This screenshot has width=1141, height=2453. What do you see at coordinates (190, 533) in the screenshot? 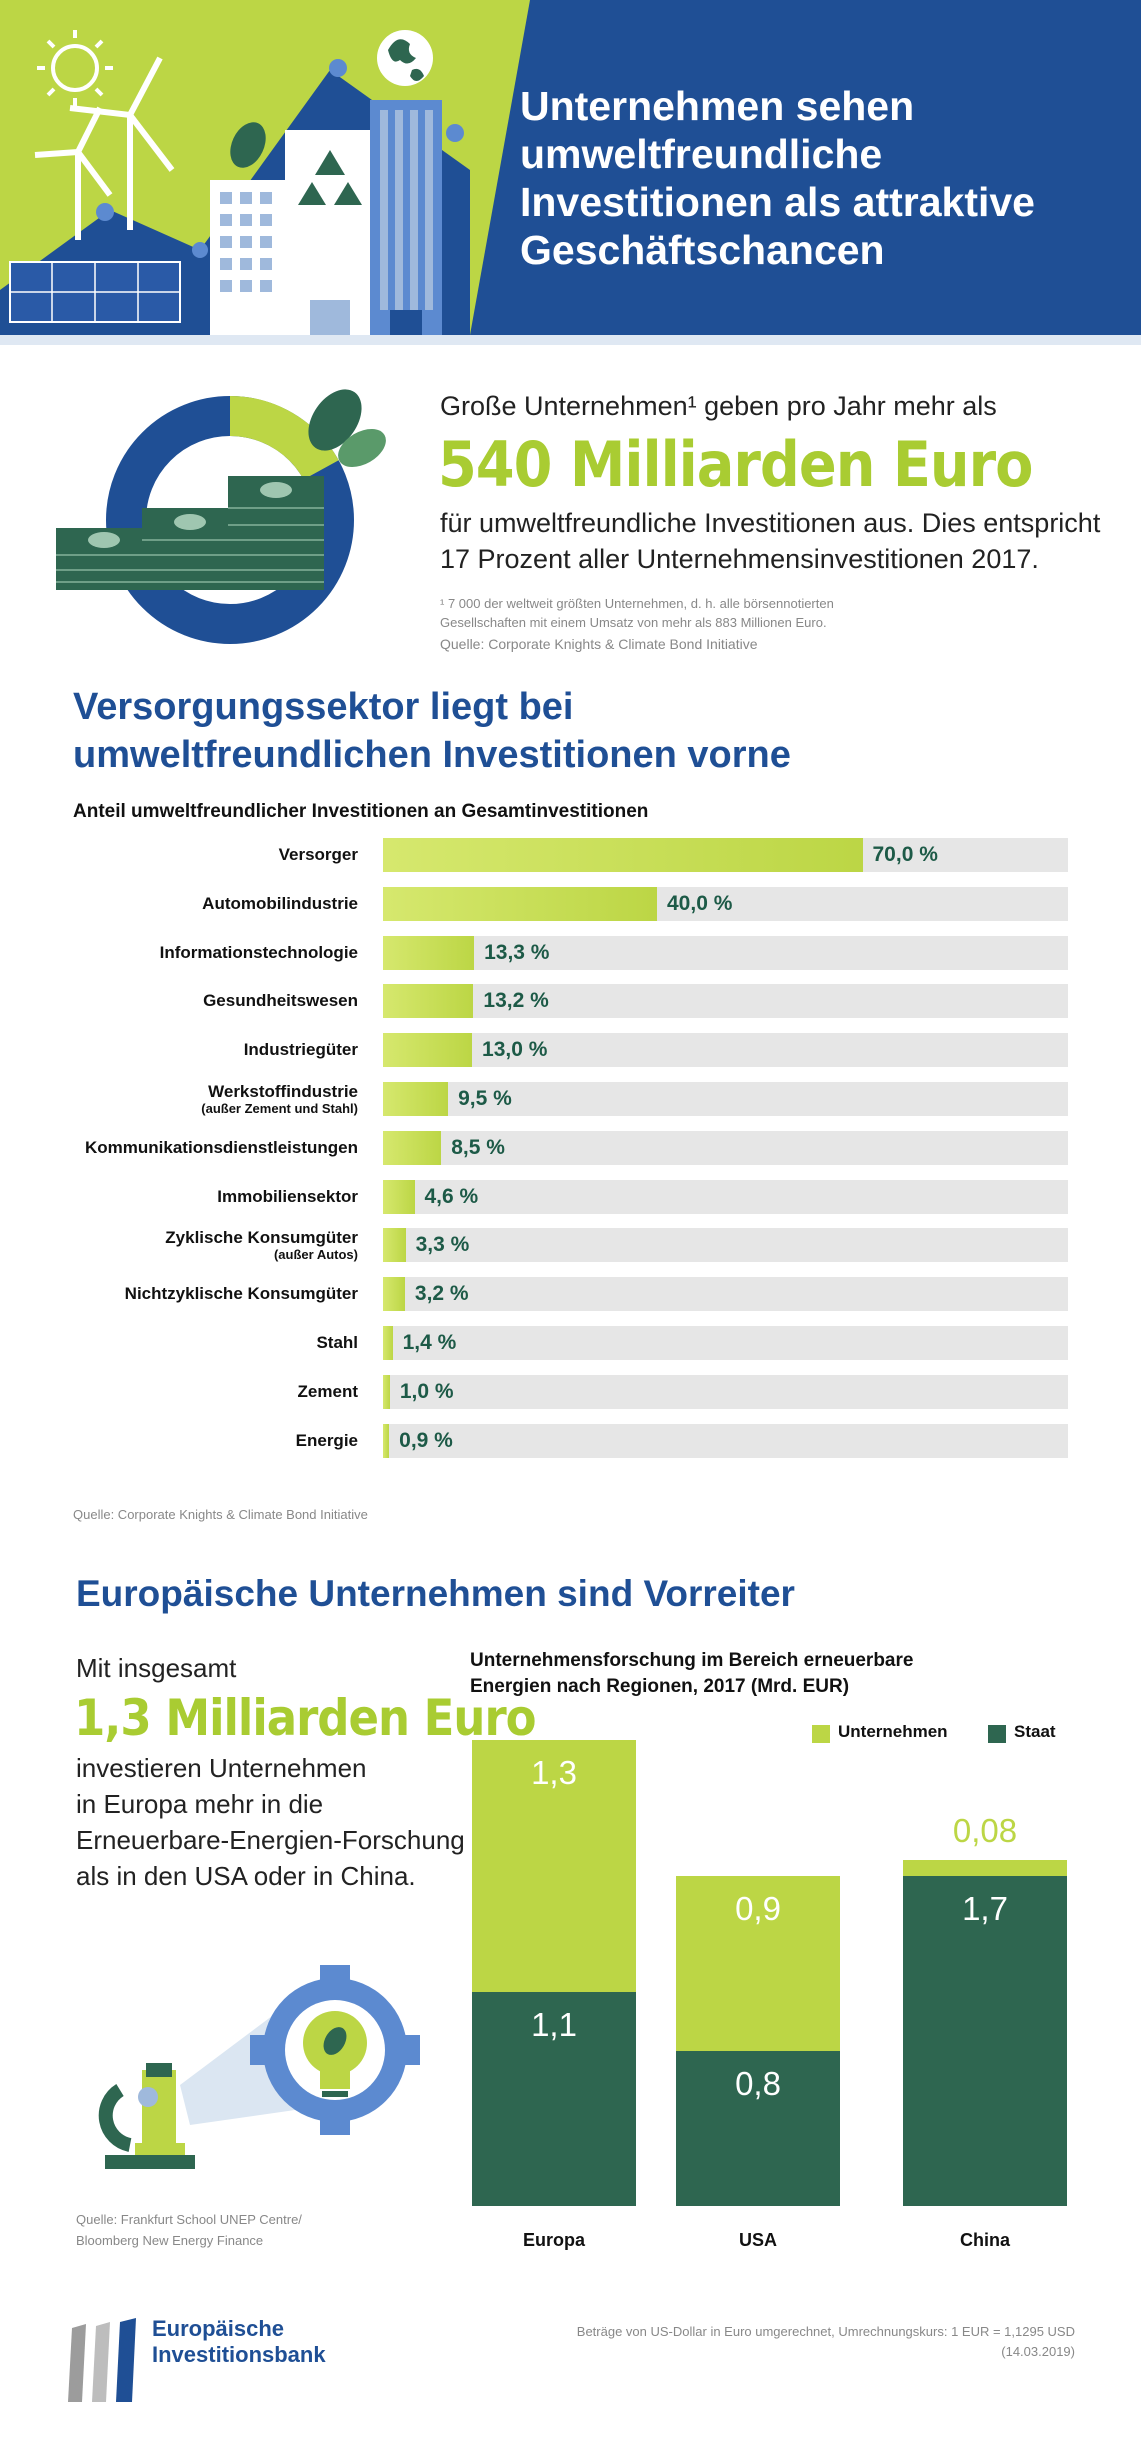
I see `money-stacks-icon` at bounding box center [190, 533].